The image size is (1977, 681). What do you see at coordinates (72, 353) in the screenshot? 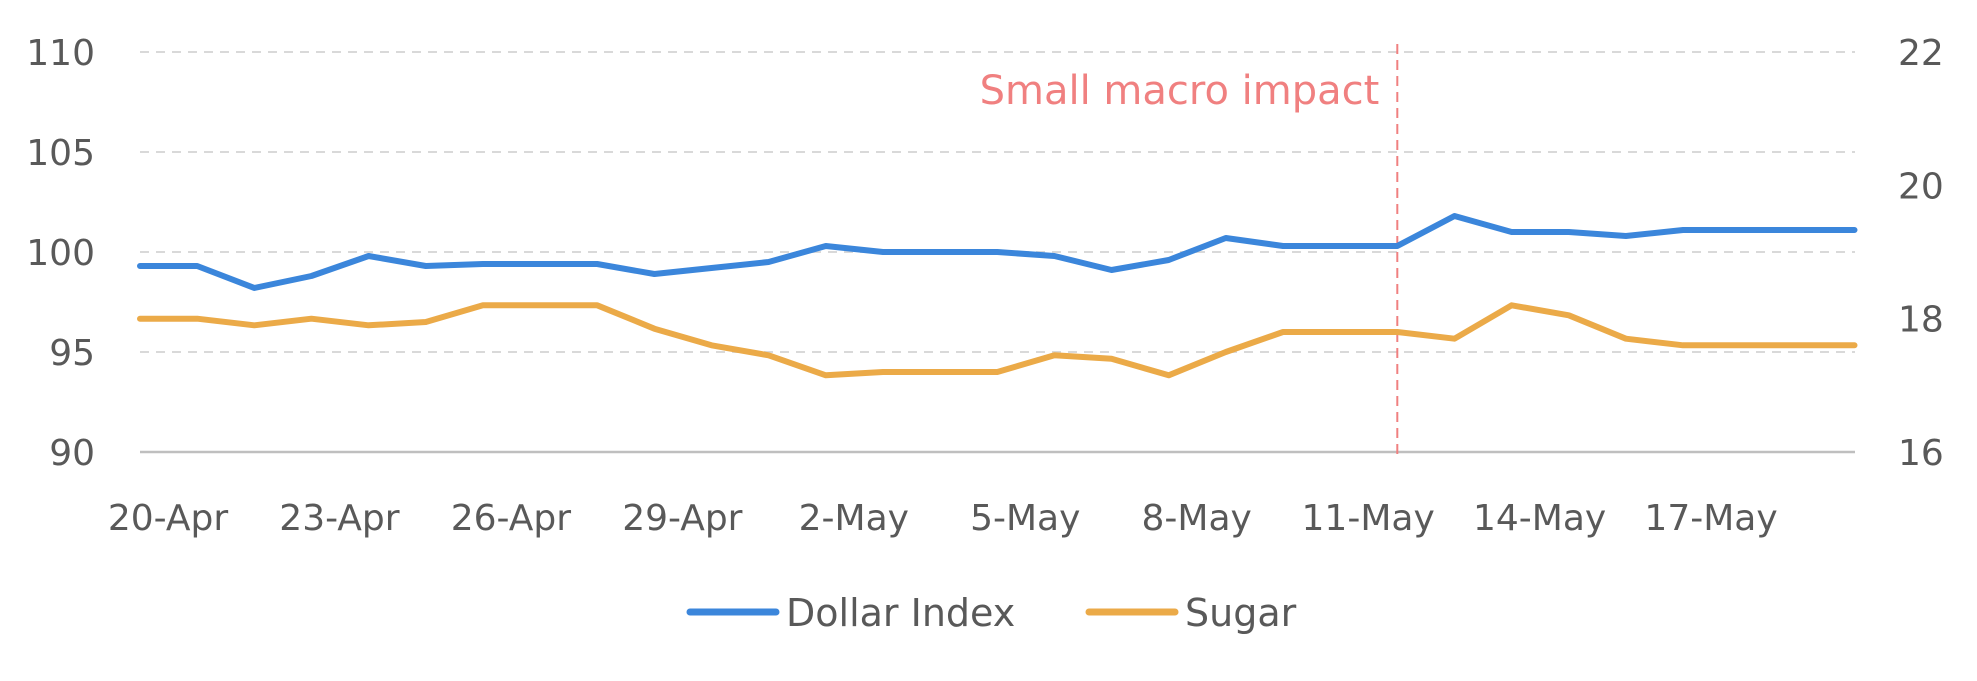
I see `left-y-tick-label: 95` at bounding box center [72, 353].